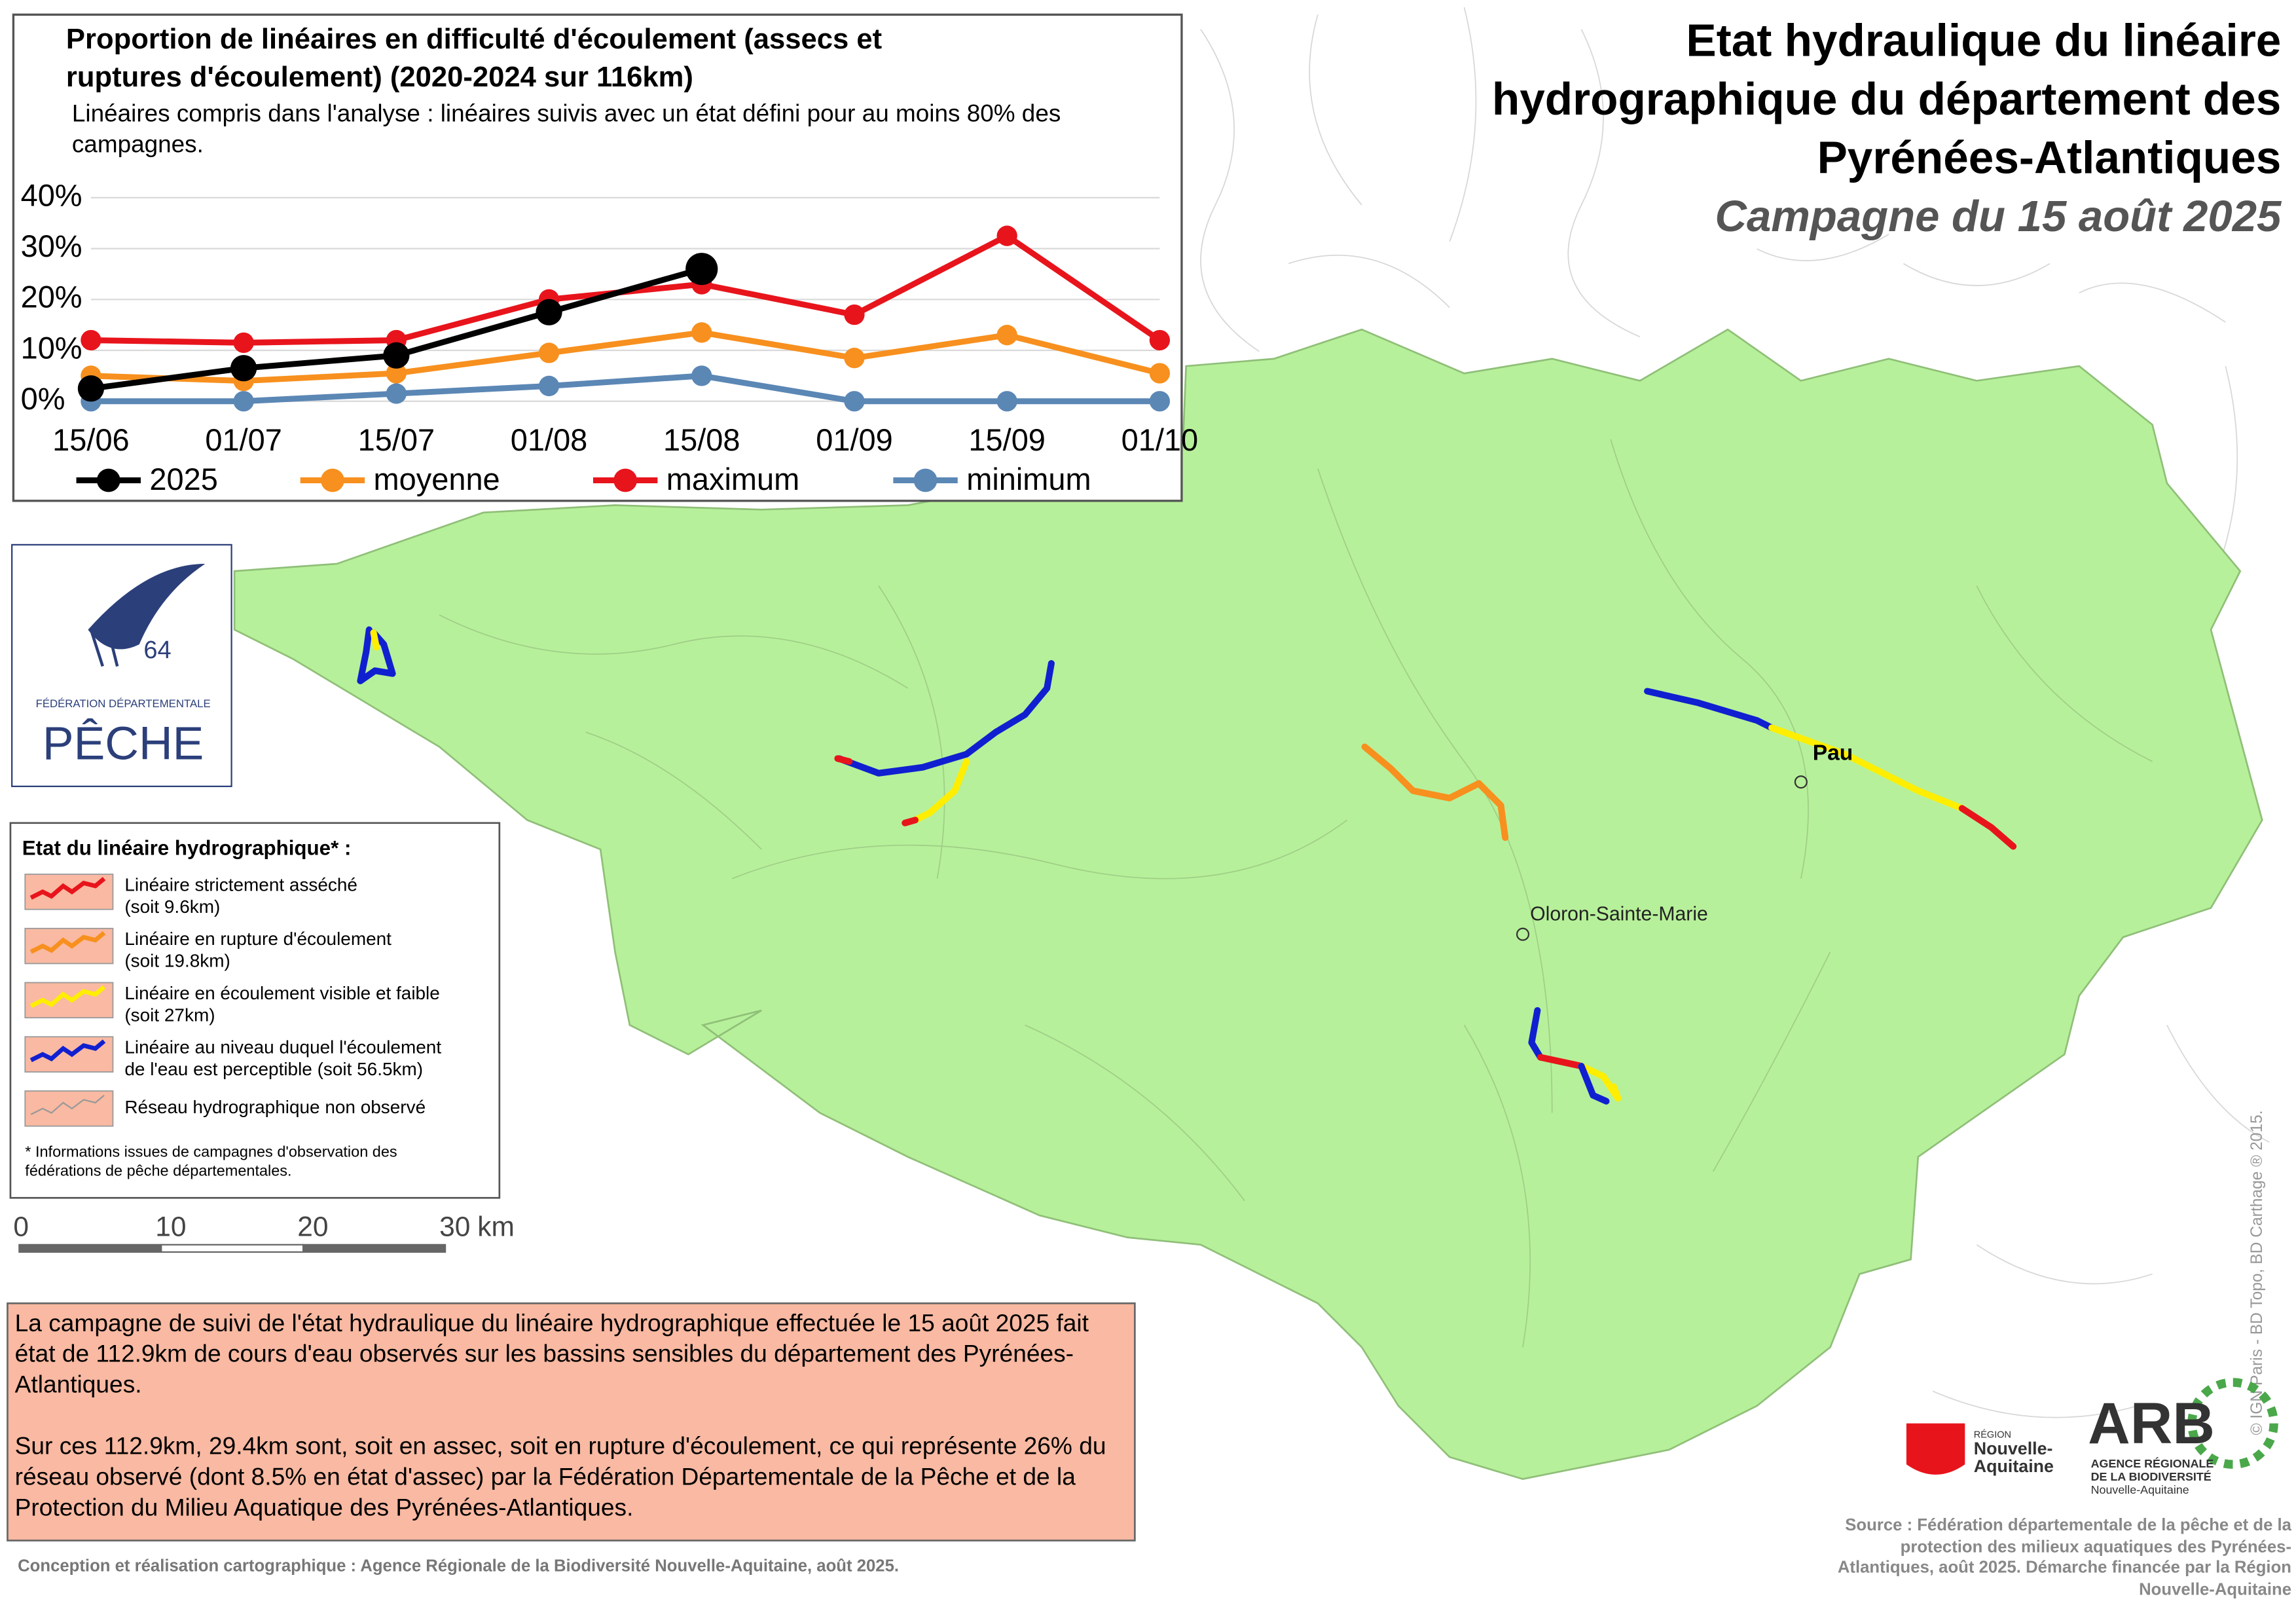 The height and width of the screenshot is (1624, 2296). I want to click on y-tick-label: 30%, so click(51, 246).